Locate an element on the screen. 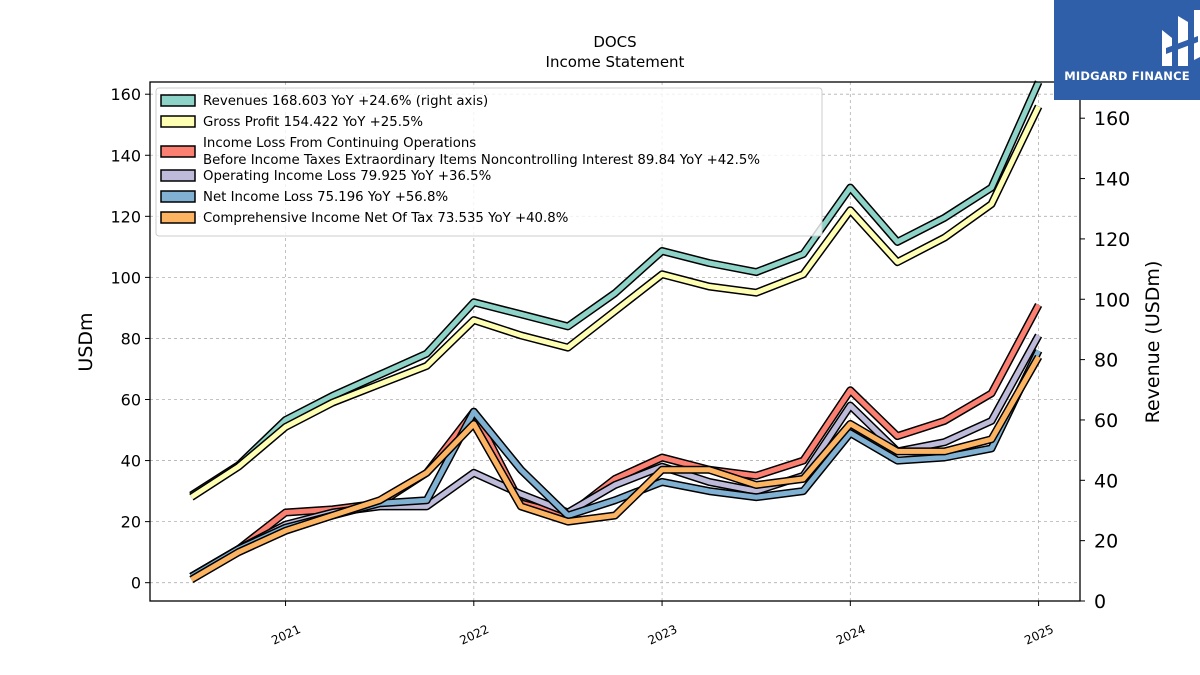 This screenshot has height=675, width=1200. x-tick-label: 2022 is located at coordinates (474, 635).